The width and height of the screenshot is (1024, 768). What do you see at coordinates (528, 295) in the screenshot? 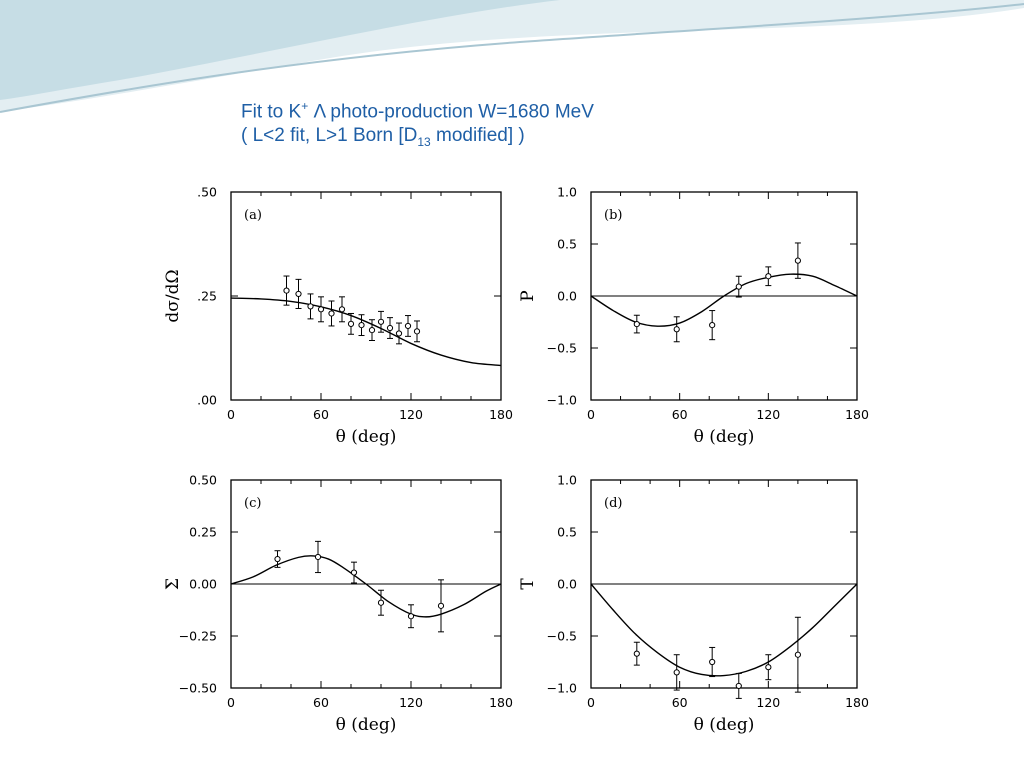
I see `y-axis-label: P` at bounding box center [528, 295].